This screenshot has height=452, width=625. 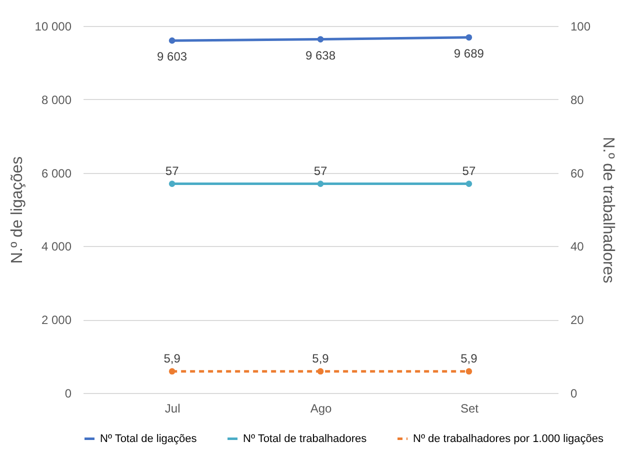 I want to click on y-tick-label: 4 000, so click(x=56, y=247).